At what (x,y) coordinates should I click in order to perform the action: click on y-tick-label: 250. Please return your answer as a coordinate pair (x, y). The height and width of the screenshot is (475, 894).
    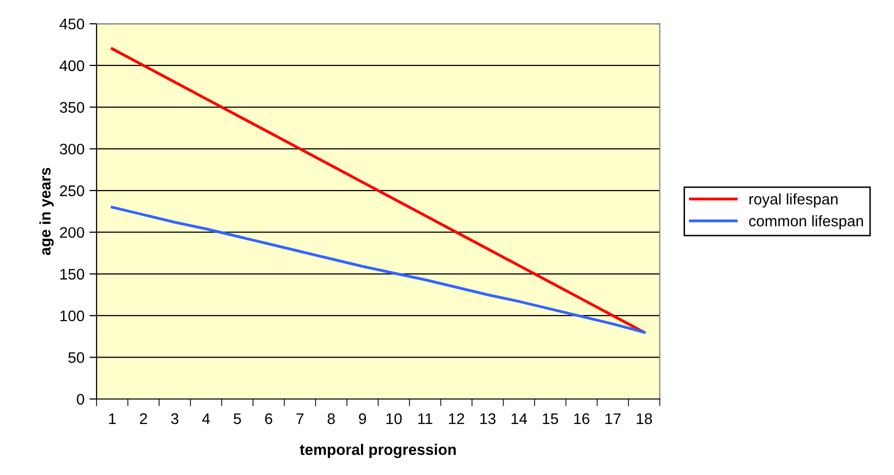
    Looking at the image, I should click on (72, 190).